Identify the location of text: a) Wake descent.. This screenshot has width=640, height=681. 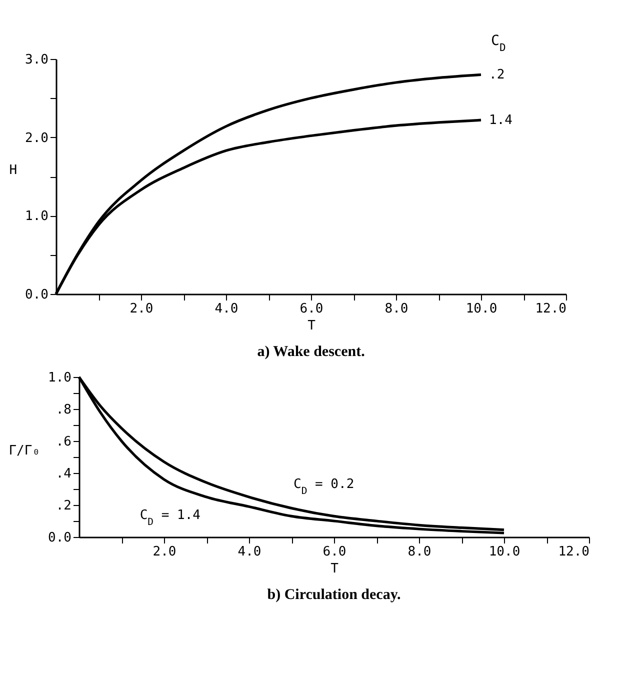
(311, 352).